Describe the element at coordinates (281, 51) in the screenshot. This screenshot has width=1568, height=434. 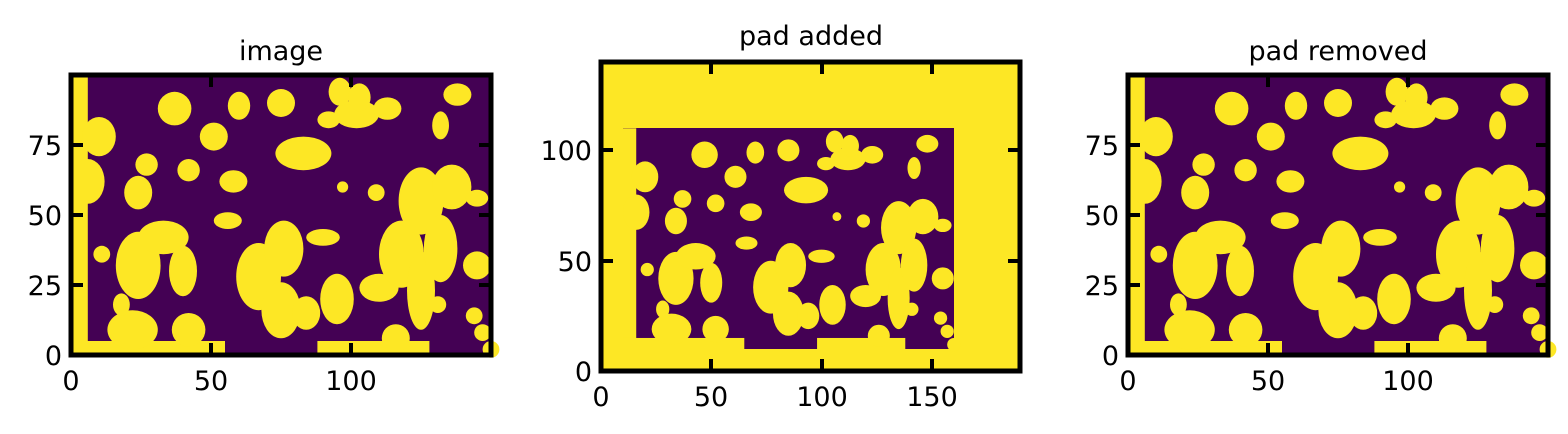
I see `panel-title: image` at that location.